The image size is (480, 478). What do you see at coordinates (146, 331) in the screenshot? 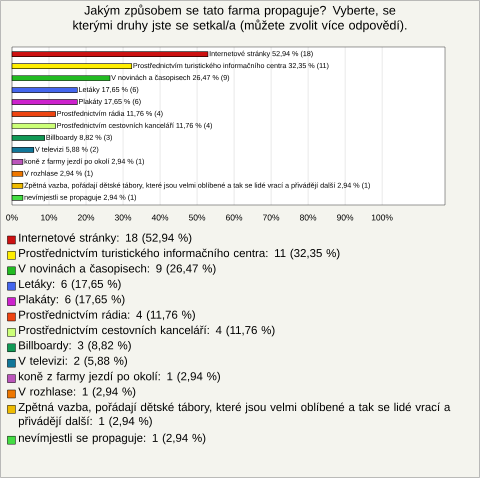
I see `text: Prostřednictvím cestovních kanceláří: 4 (11,76 %)` at bounding box center [146, 331].